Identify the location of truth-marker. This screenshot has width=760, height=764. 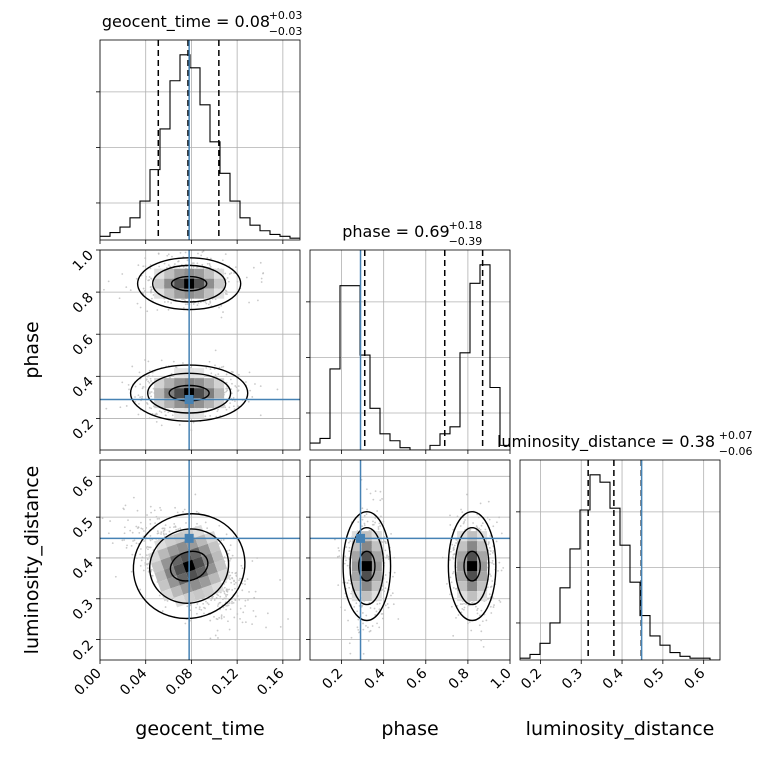
(189, 538).